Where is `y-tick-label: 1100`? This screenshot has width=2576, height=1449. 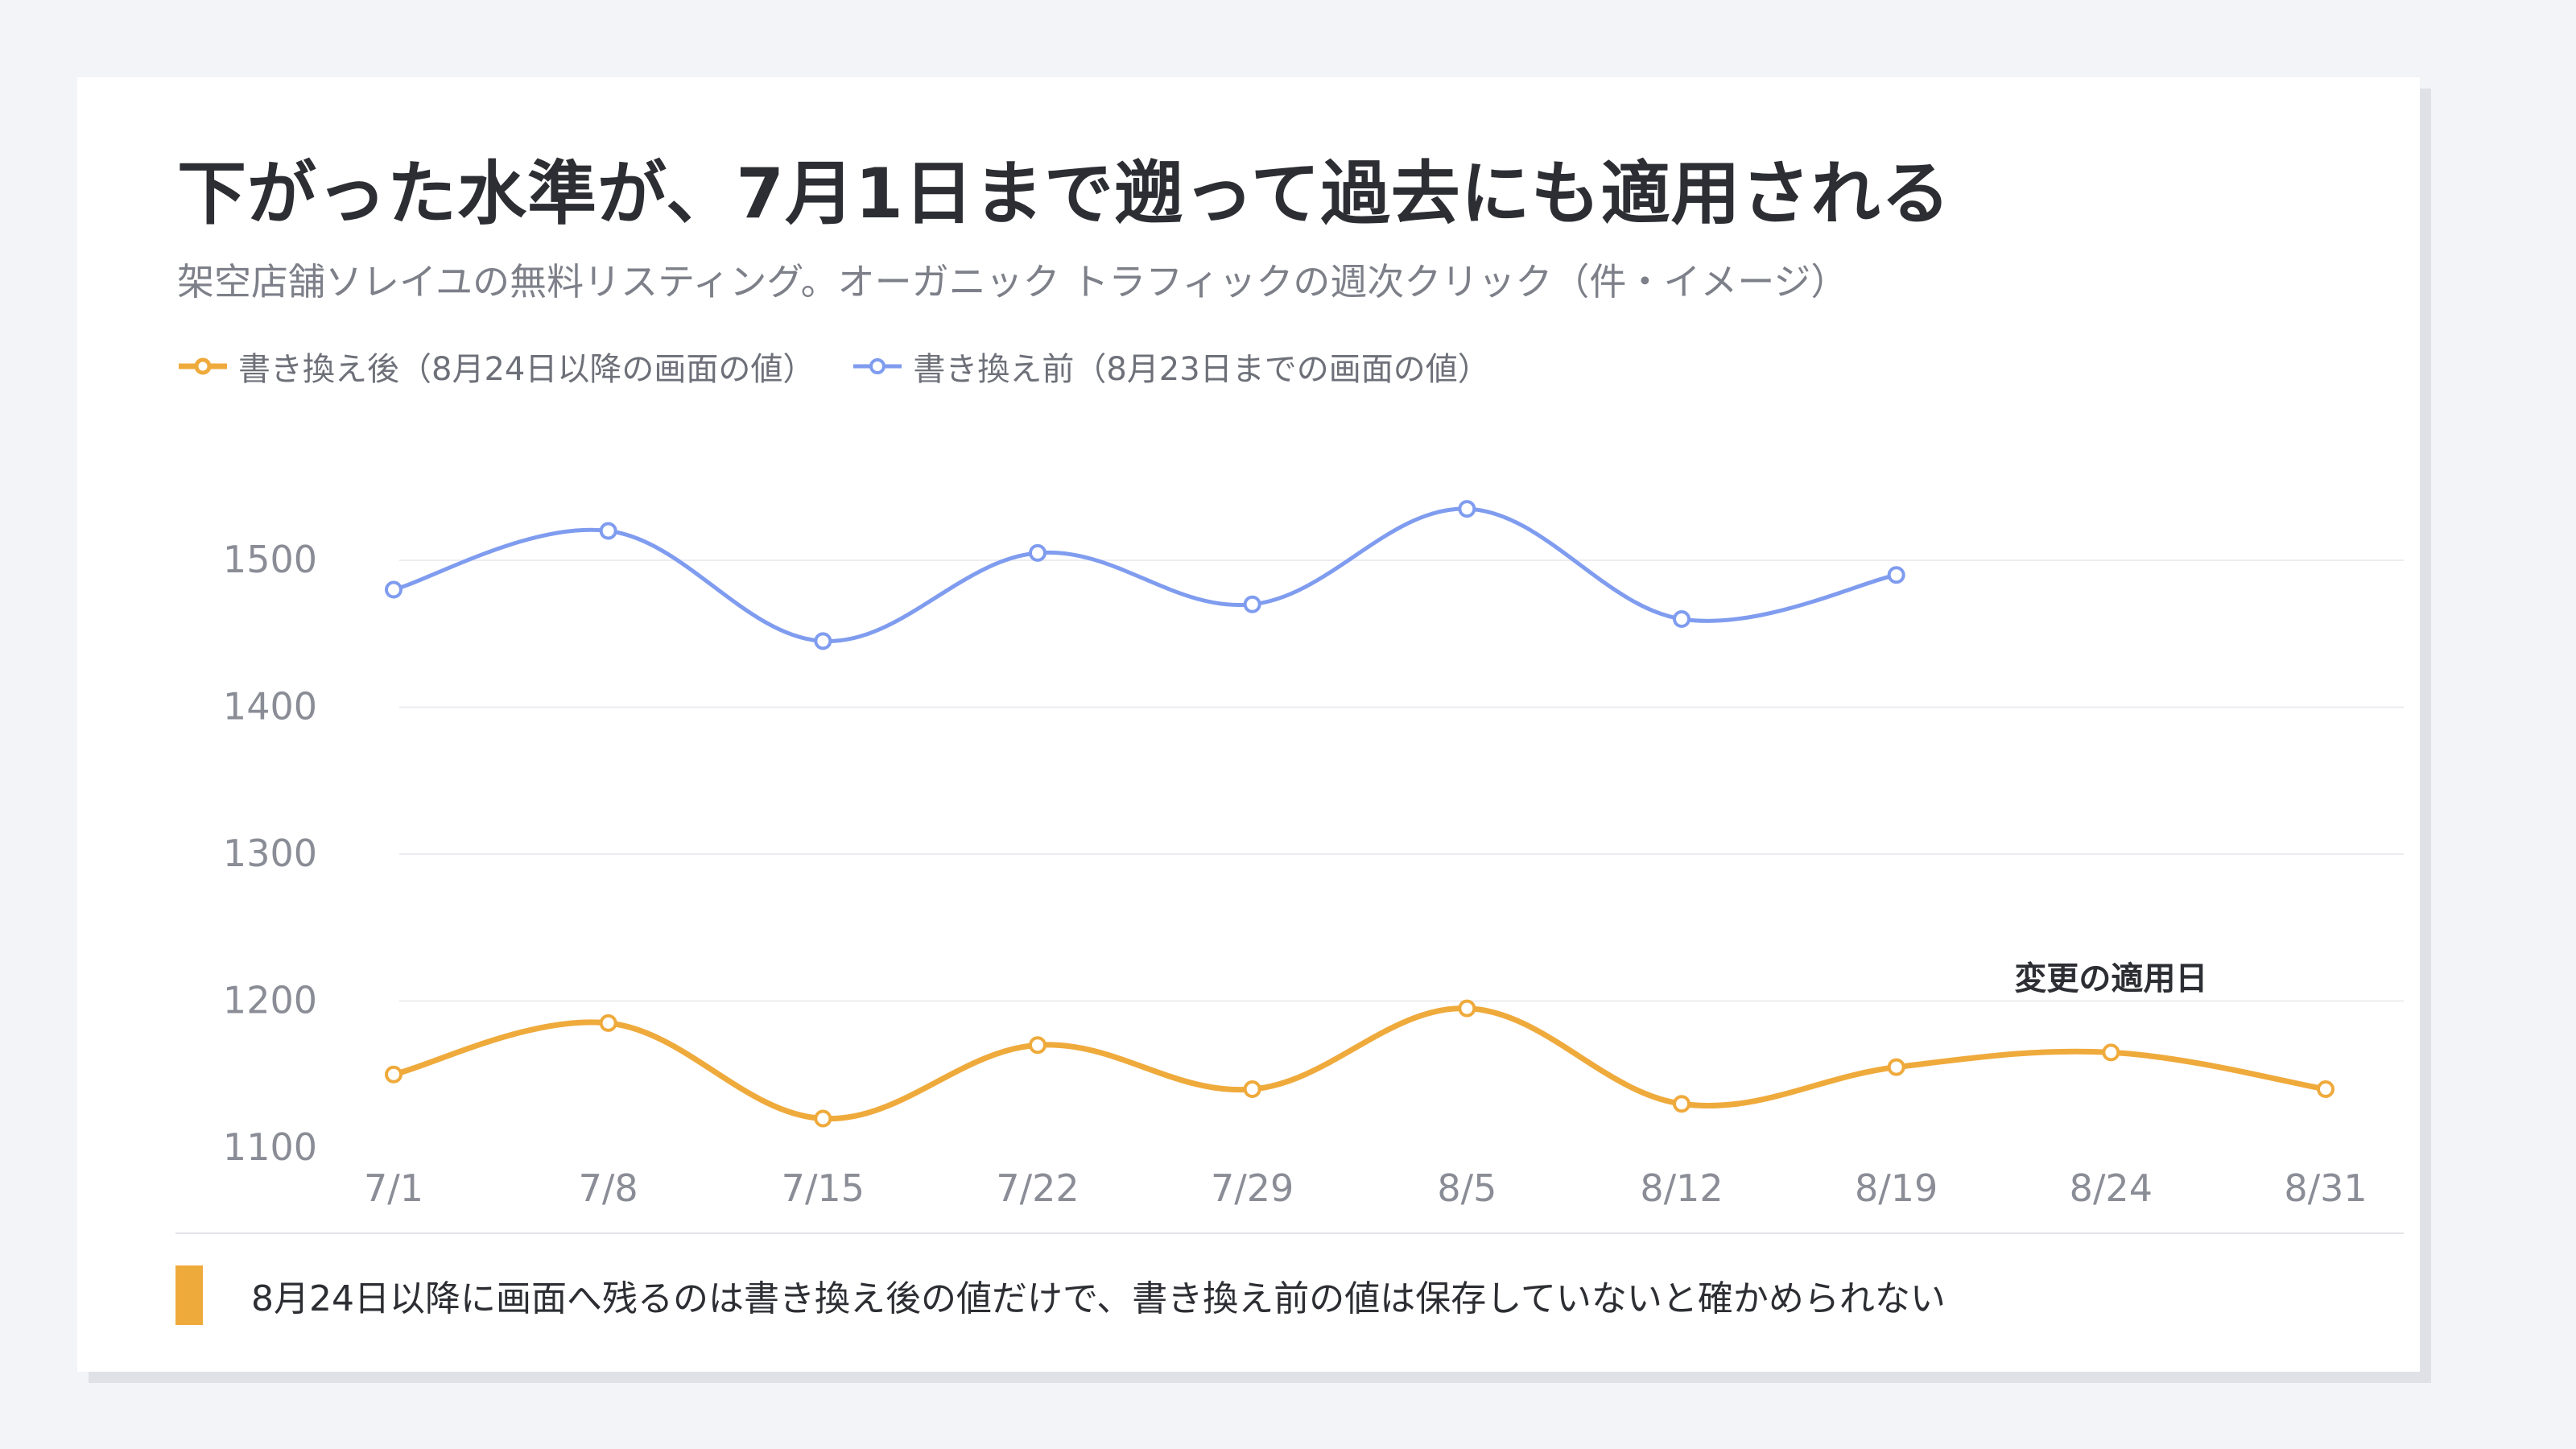 y-tick-label: 1100 is located at coordinates (270, 1147).